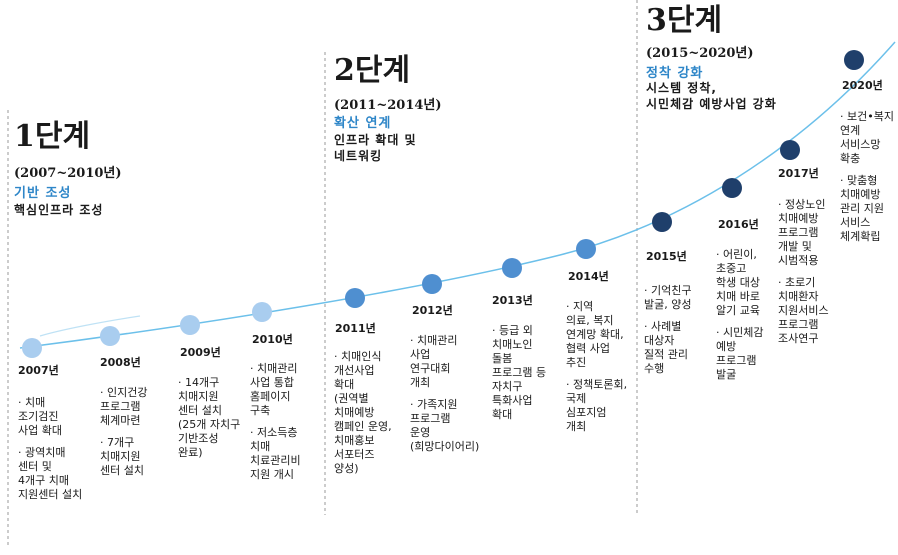  Describe the element at coordinates (711, 96) in the screenshot. I see `stage-3-desc: 시스템 정착, 시민체감 예방사업 강화` at that location.